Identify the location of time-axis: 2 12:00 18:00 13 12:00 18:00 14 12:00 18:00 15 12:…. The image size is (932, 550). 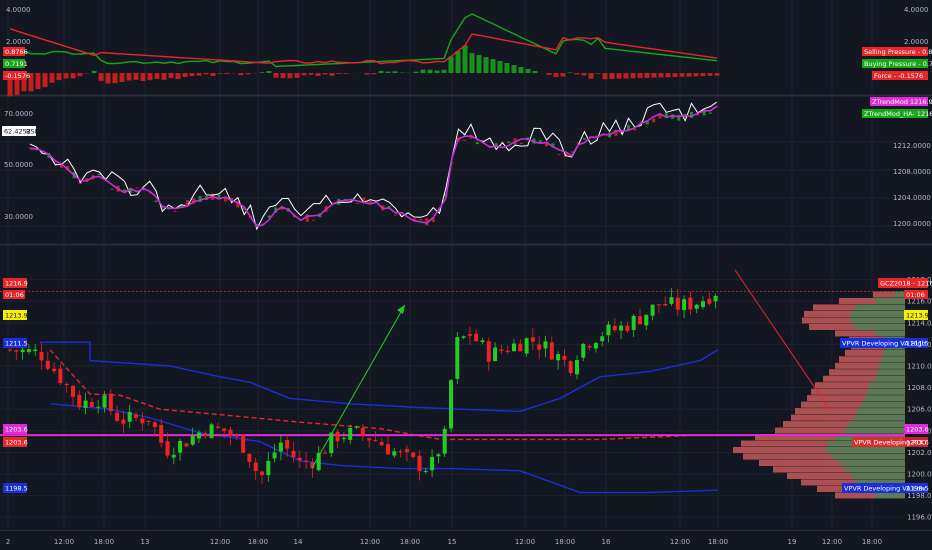
(444, 542).